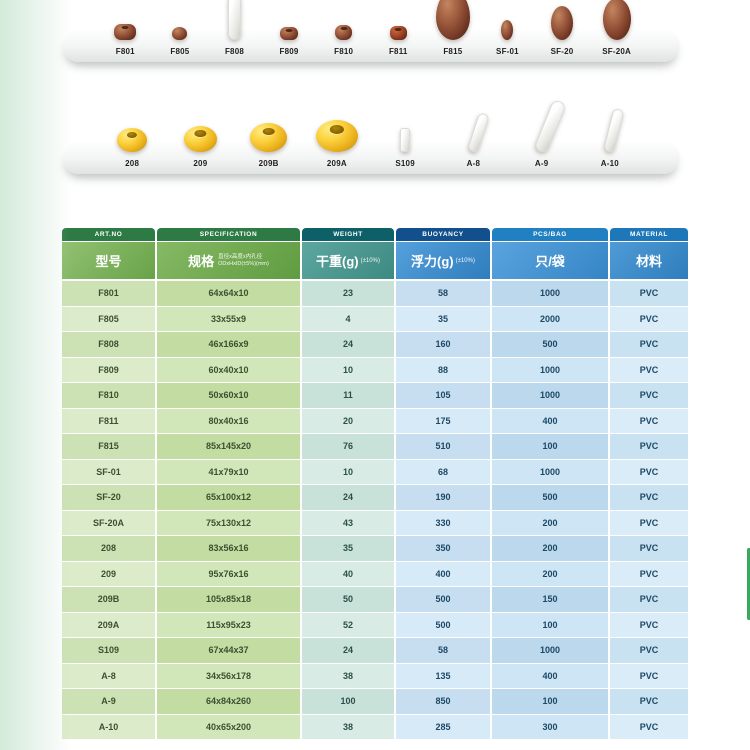 The height and width of the screenshot is (750, 750). Describe the element at coordinates (748, 584) in the screenshot. I see `right-edge-accent` at that location.